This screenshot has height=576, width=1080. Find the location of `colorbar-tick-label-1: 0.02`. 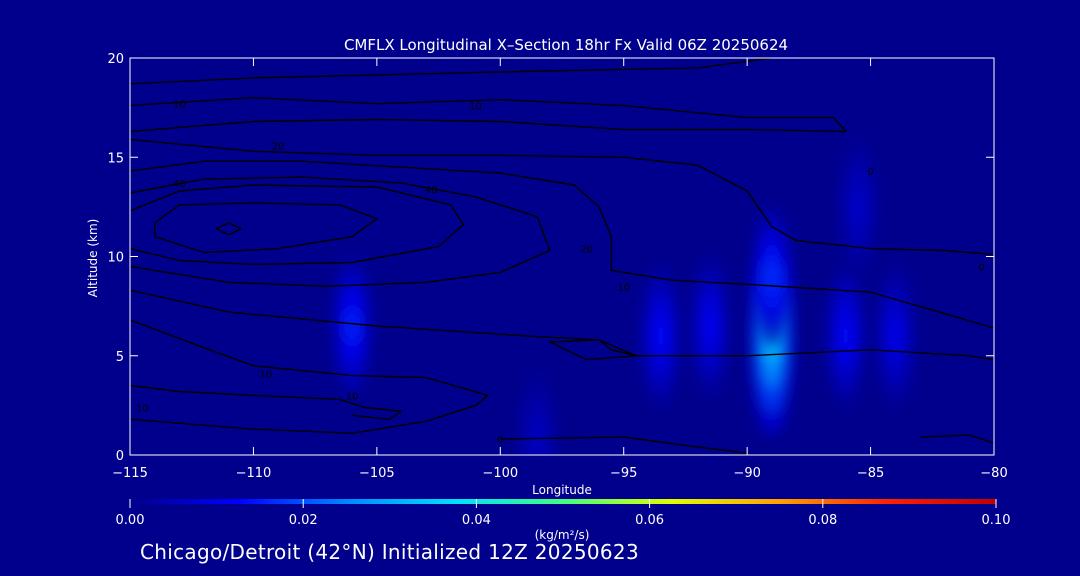

colorbar-tick-label-1: 0.02 is located at coordinates (303, 520).